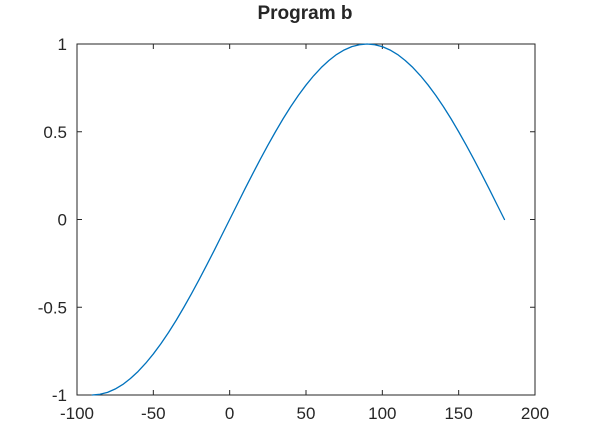  I want to click on x-tick-label: 150, so click(458, 413).